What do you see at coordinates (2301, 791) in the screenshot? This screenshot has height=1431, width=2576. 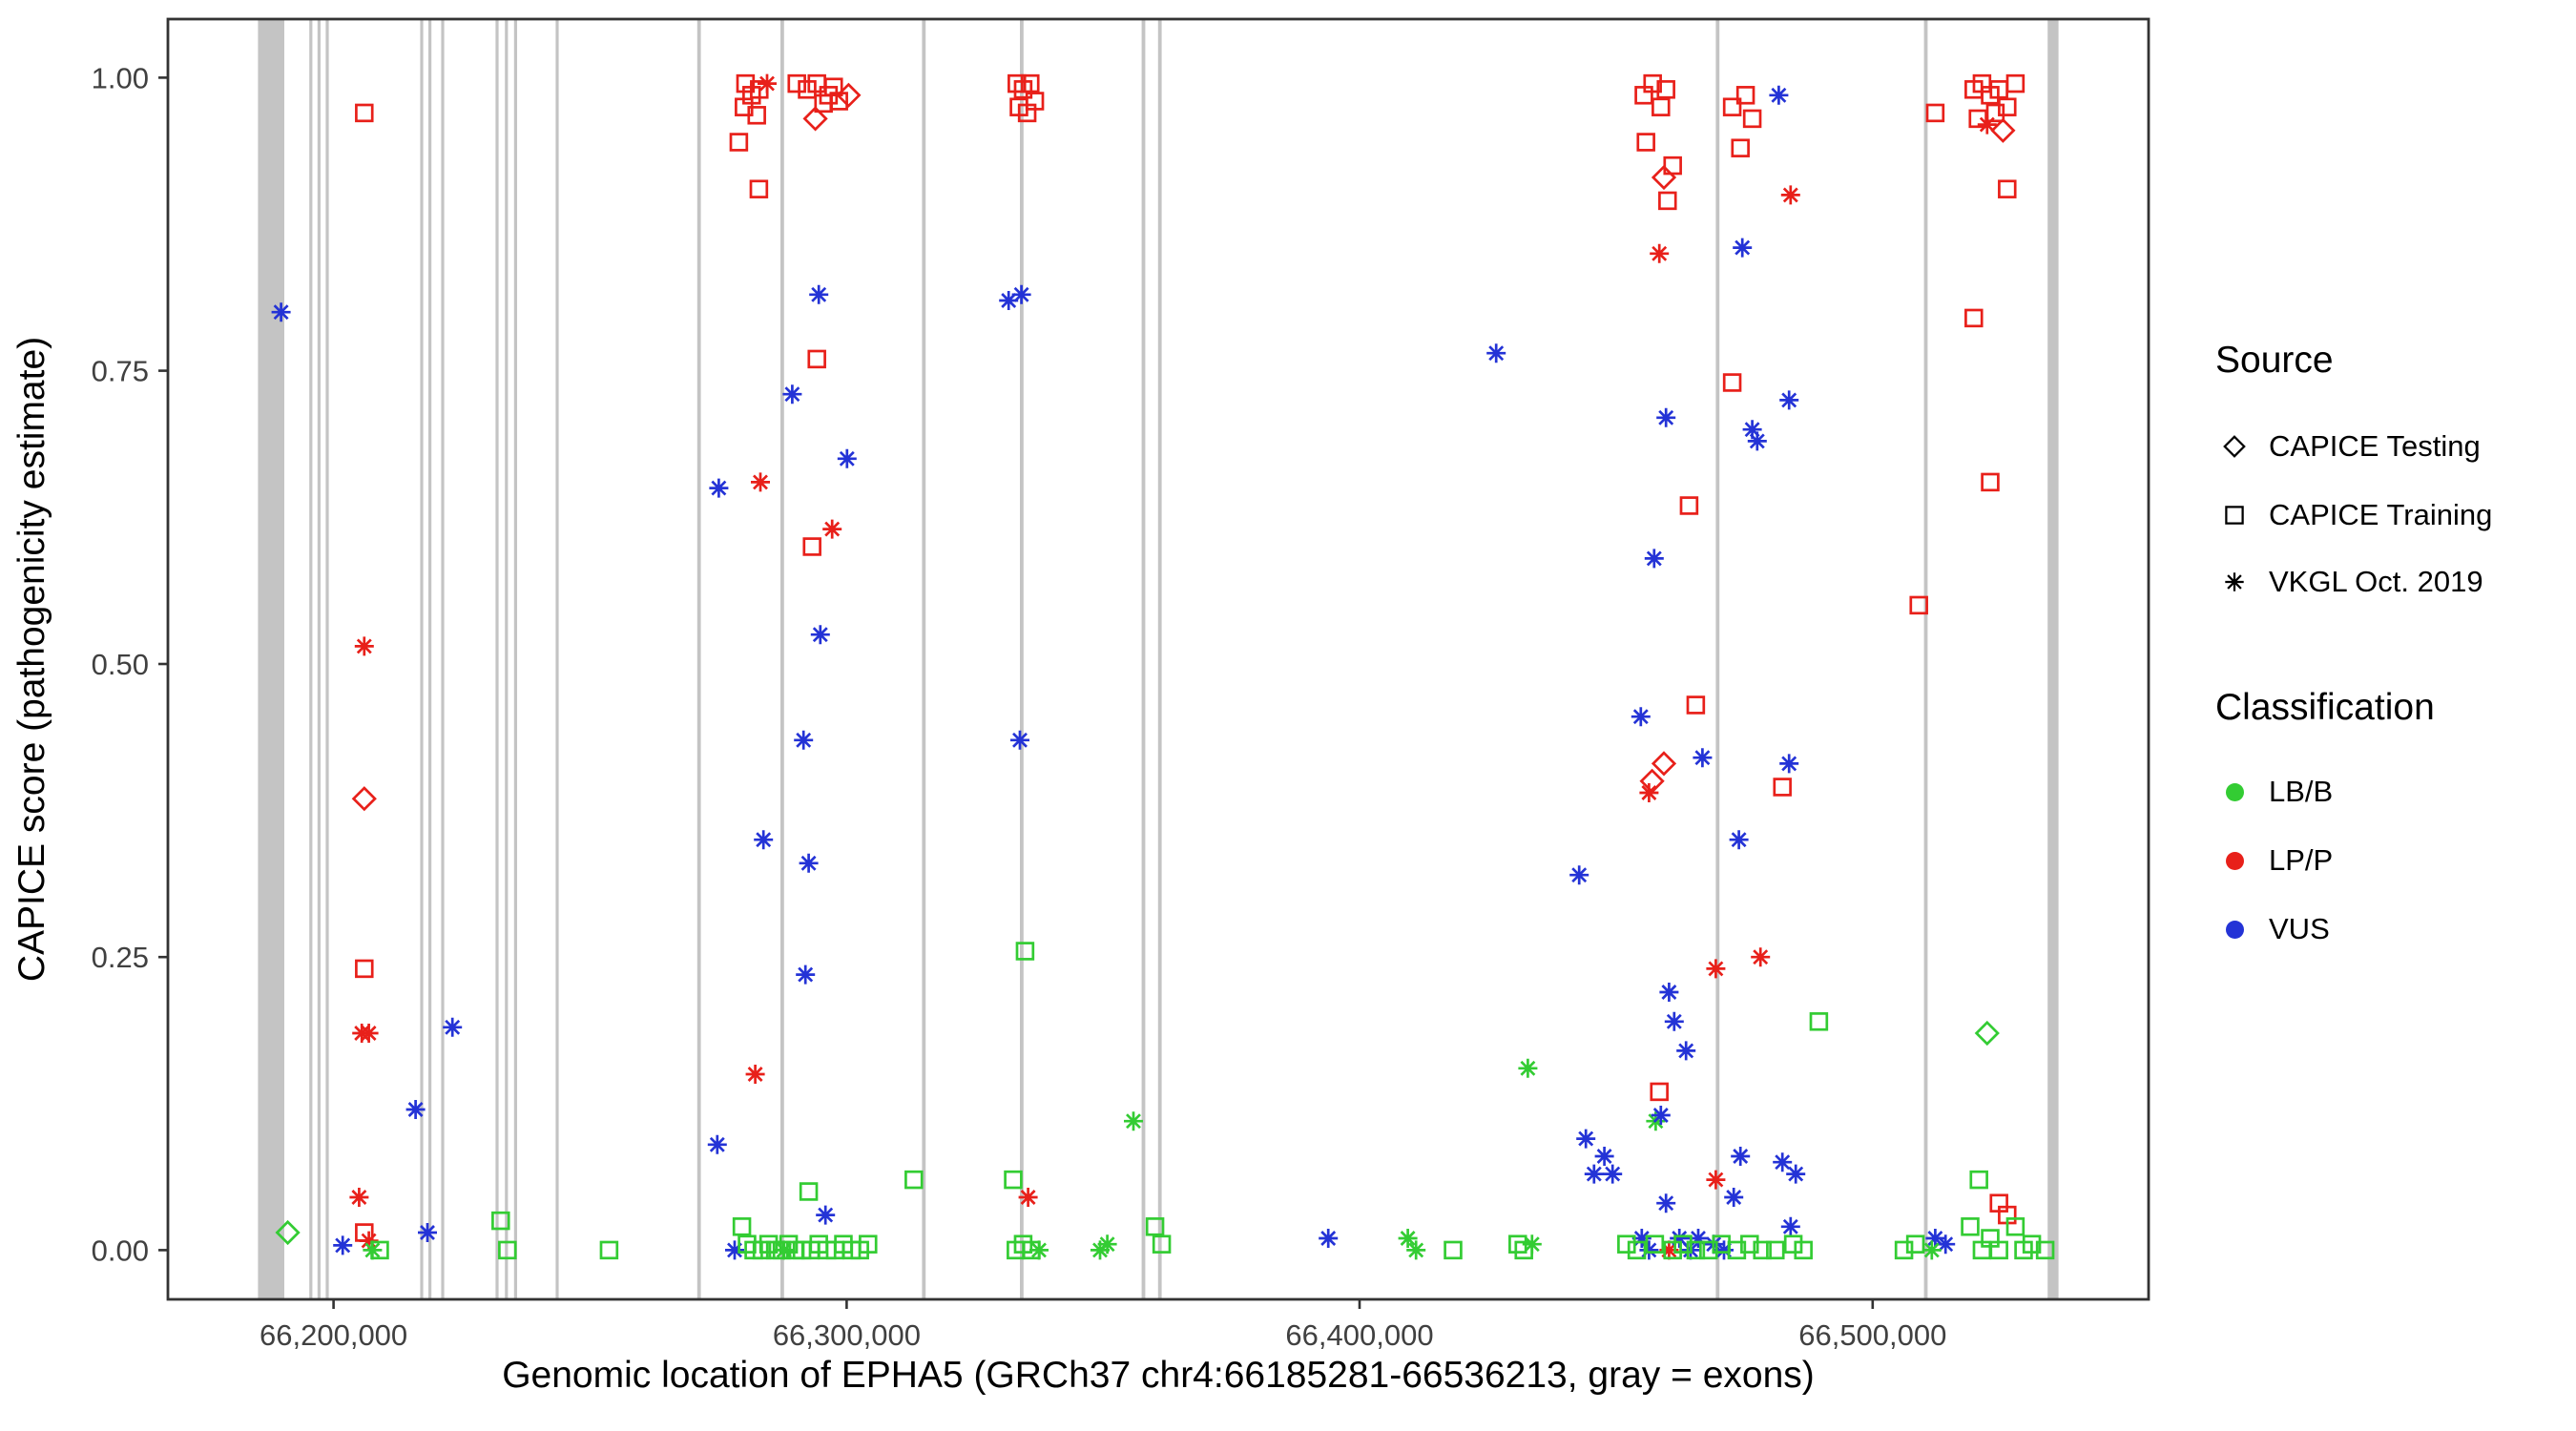 I see `legend-item-label: LB/B` at bounding box center [2301, 791].